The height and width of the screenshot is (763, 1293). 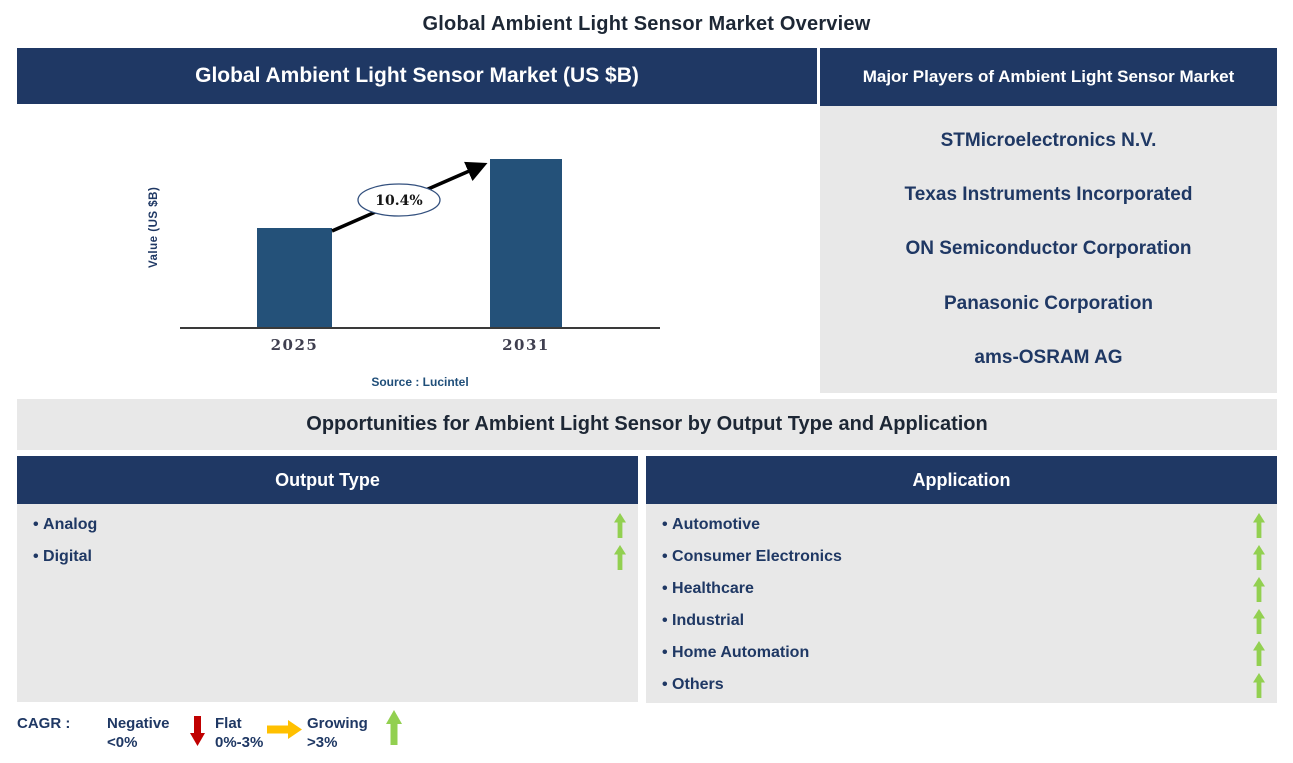 I want to click on list-item-label: Automotive, so click(x=711, y=525).